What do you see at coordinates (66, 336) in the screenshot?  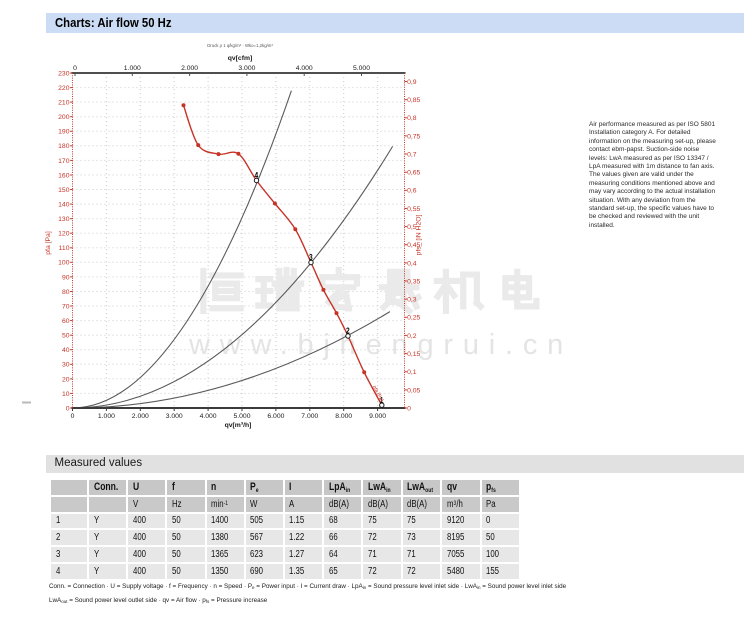 I see `svg-text: 50` at bounding box center [66, 336].